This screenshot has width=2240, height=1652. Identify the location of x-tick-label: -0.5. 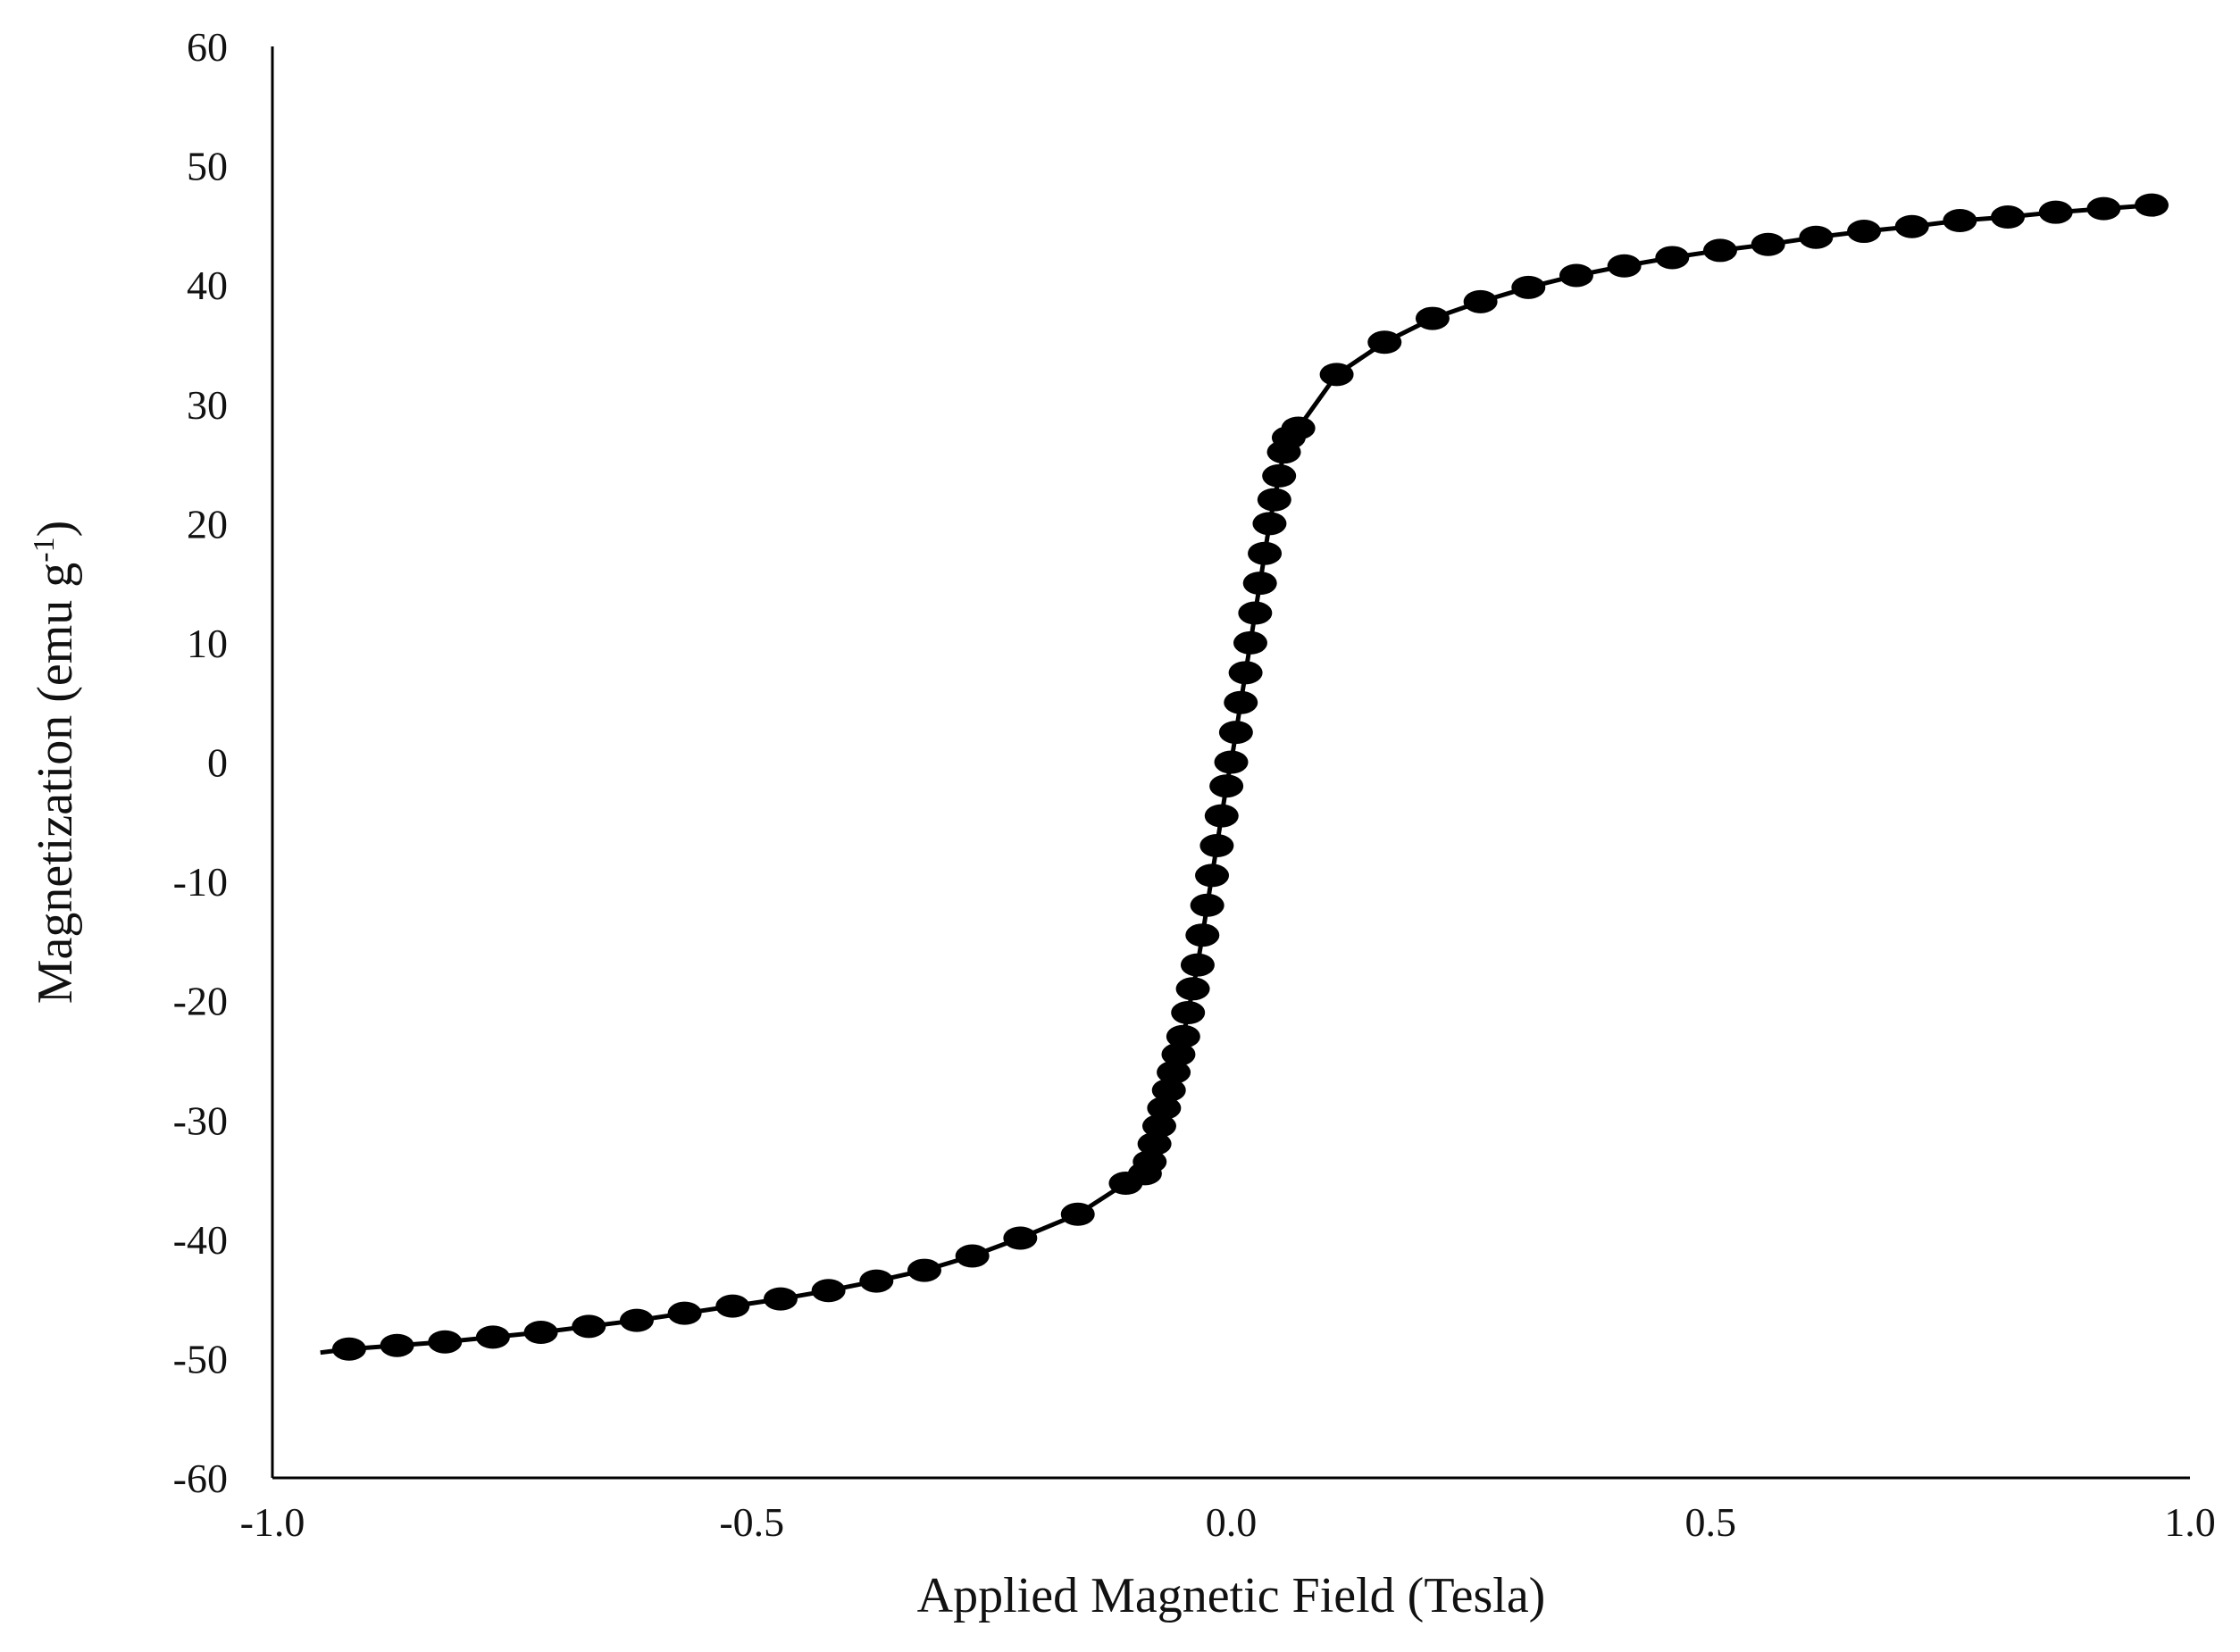
(751, 1522).